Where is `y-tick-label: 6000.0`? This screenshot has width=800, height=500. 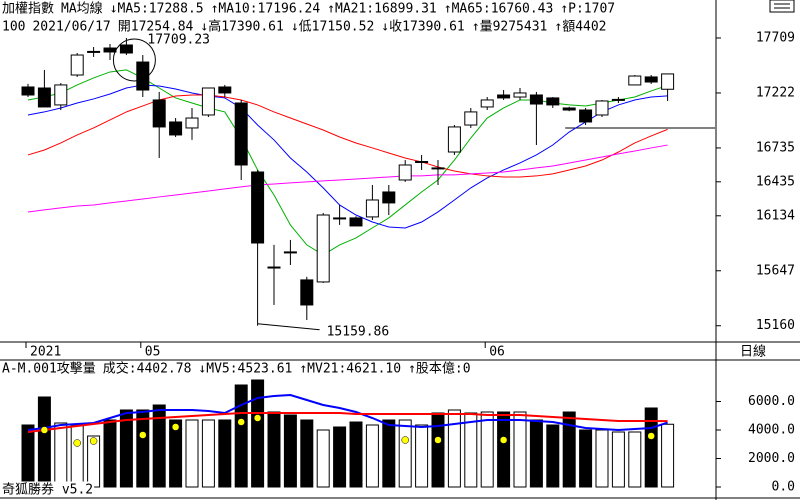
y-tick-label: 6000.0 is located at coordinates (771, 401).